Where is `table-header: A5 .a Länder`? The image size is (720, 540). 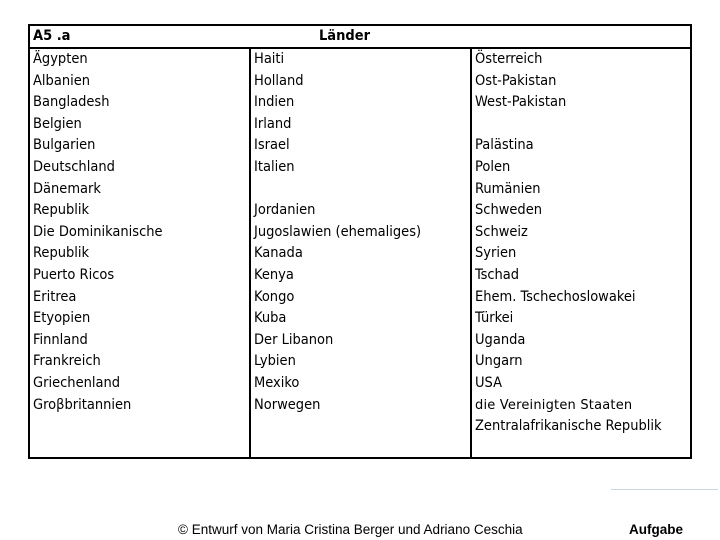
table-header: A5 .a Länder is located at coordinates (360, 37).